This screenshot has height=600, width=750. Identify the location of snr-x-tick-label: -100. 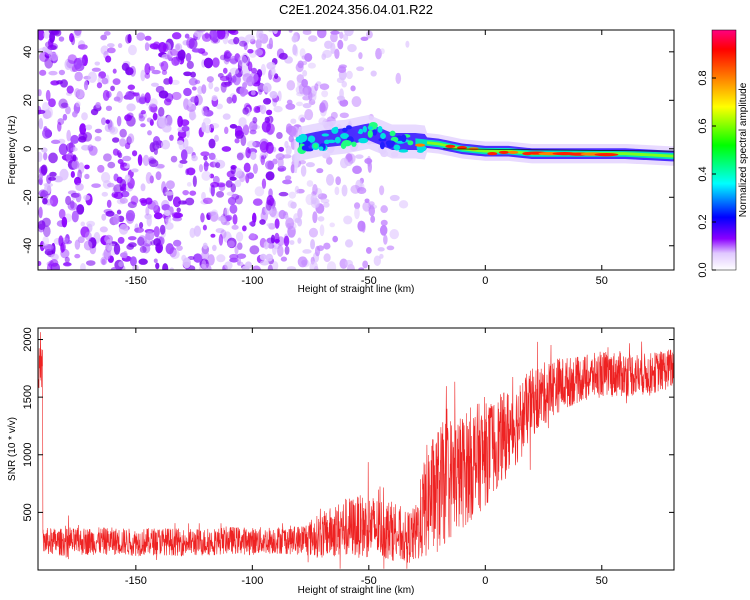
(252, 581).